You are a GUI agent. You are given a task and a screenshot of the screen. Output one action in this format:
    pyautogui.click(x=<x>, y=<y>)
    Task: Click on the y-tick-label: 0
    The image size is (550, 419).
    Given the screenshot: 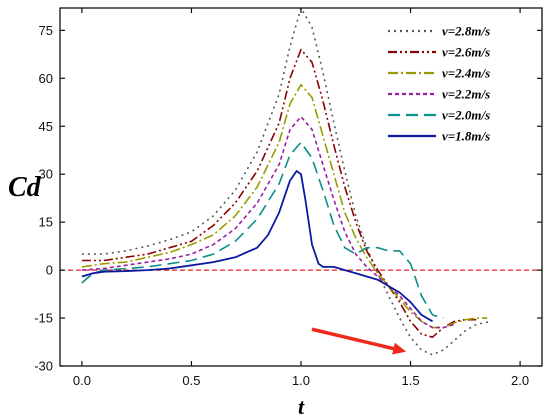 What is the action you would take?
    pyautogui.click(x=49, y=270)
    